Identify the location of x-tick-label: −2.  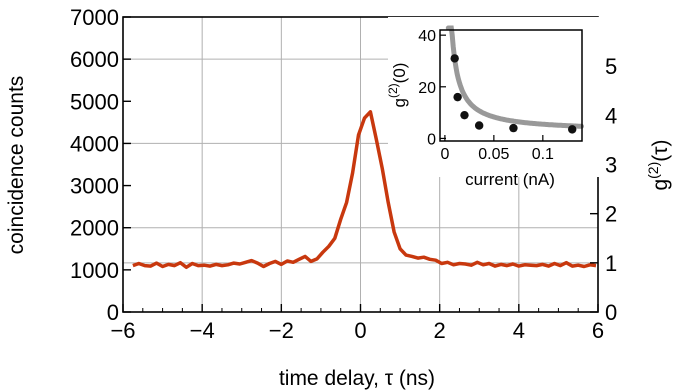
(281, 330).